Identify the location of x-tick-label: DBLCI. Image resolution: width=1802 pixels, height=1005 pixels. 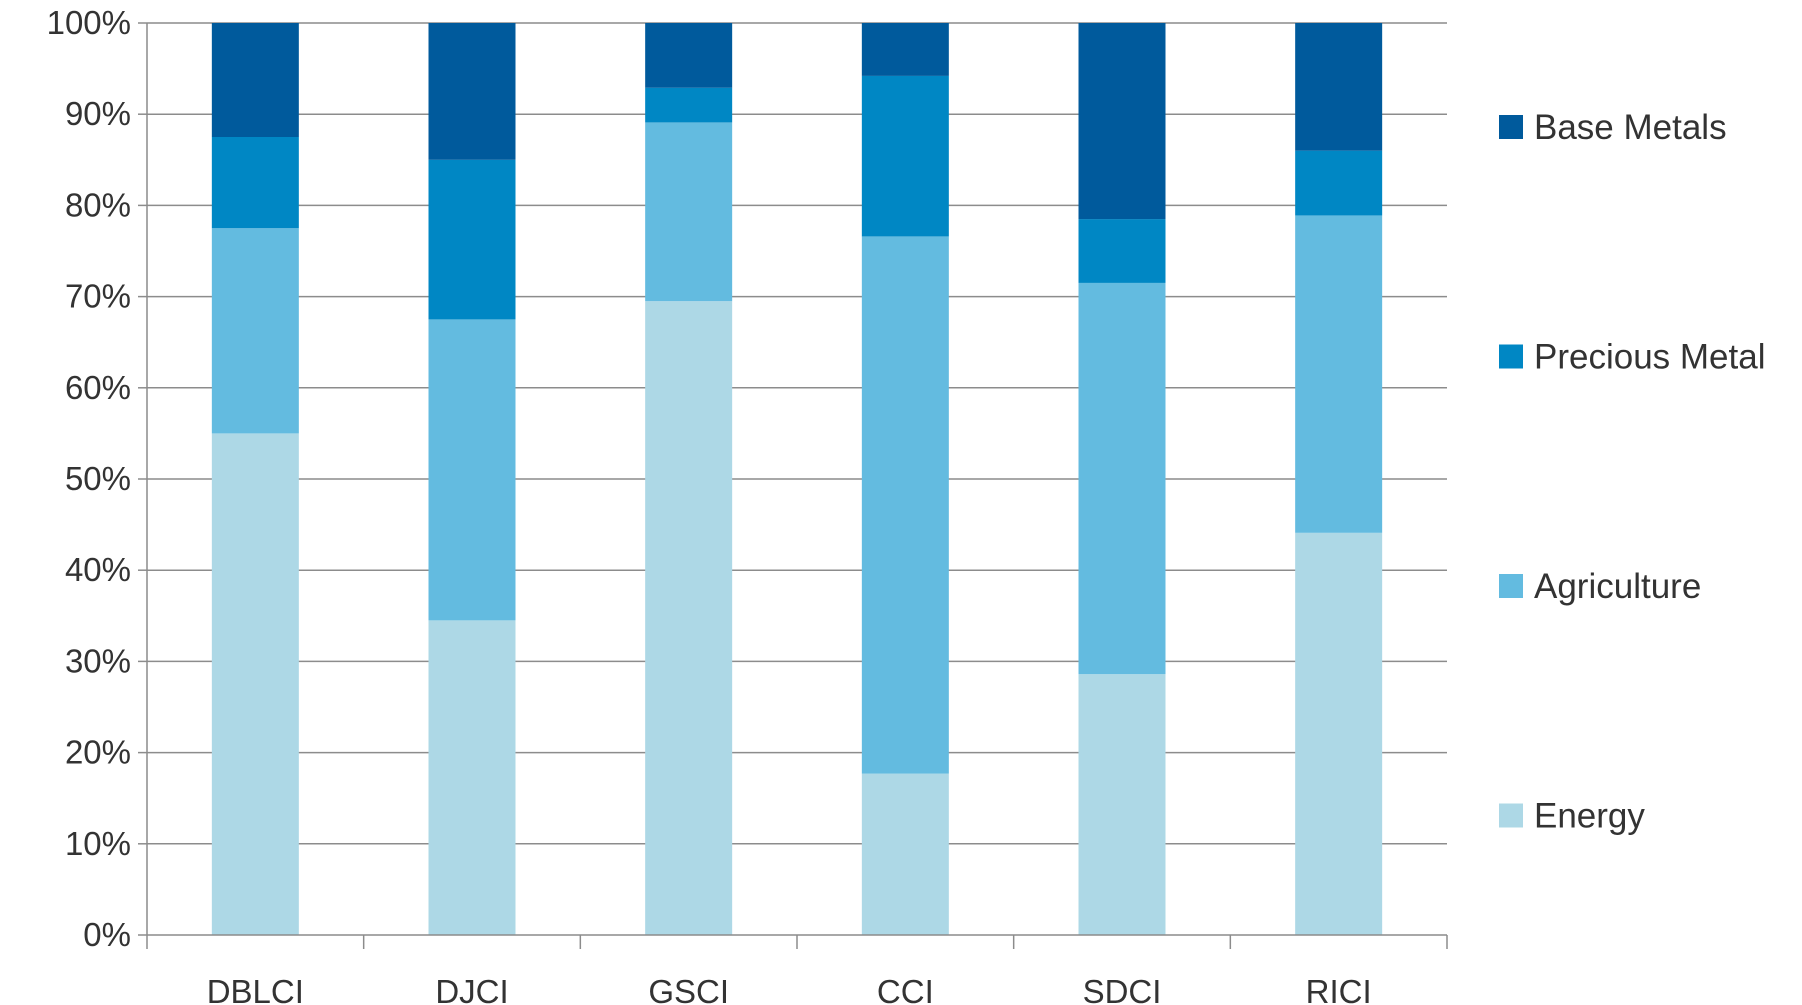
(255, 989).